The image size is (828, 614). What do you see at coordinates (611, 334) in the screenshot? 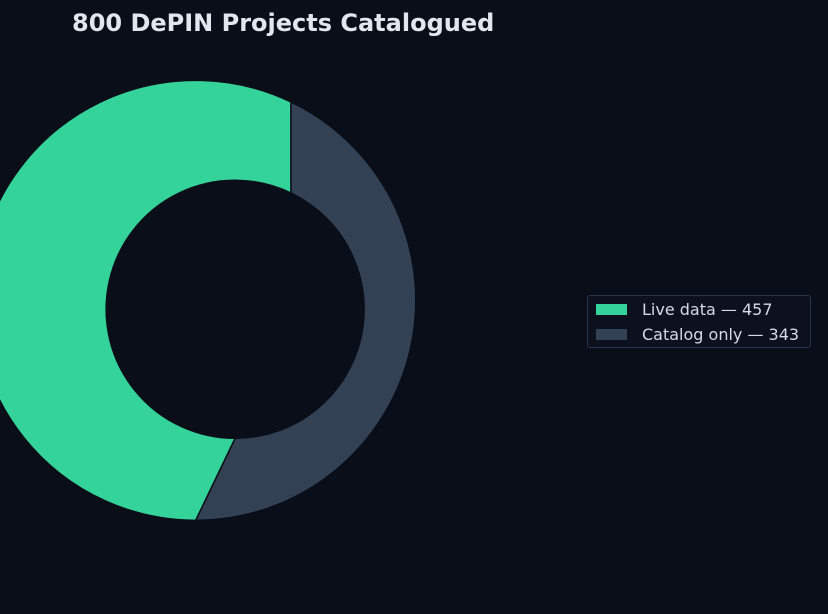
I see `legend-swatch-catalog-only` at bounding box center [611, 334].